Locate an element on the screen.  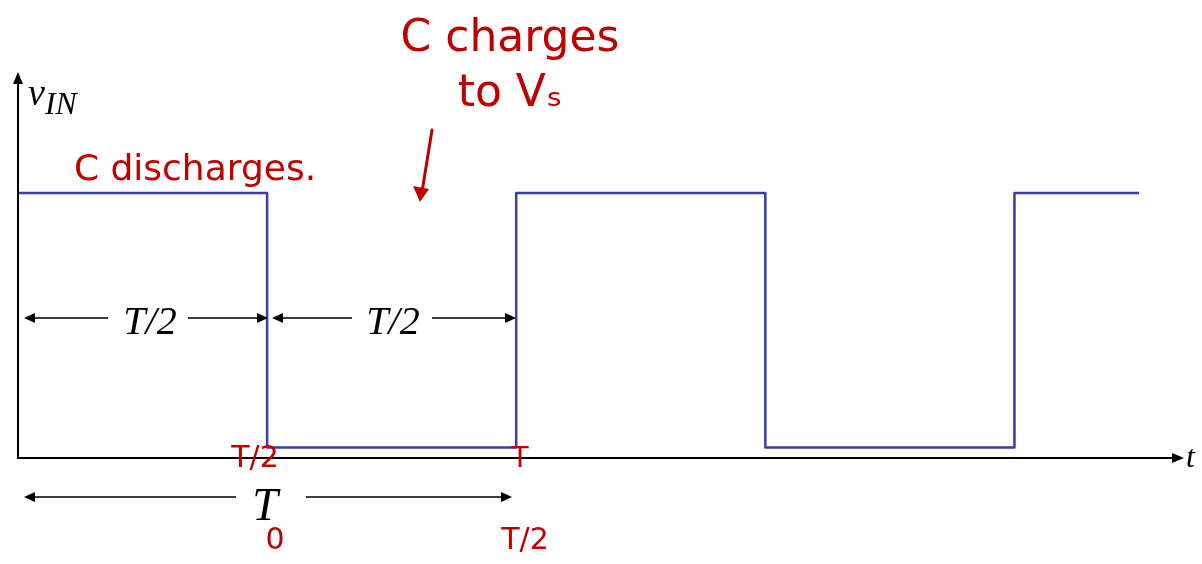
text: C discharges. is located at coordinates (195, 168).